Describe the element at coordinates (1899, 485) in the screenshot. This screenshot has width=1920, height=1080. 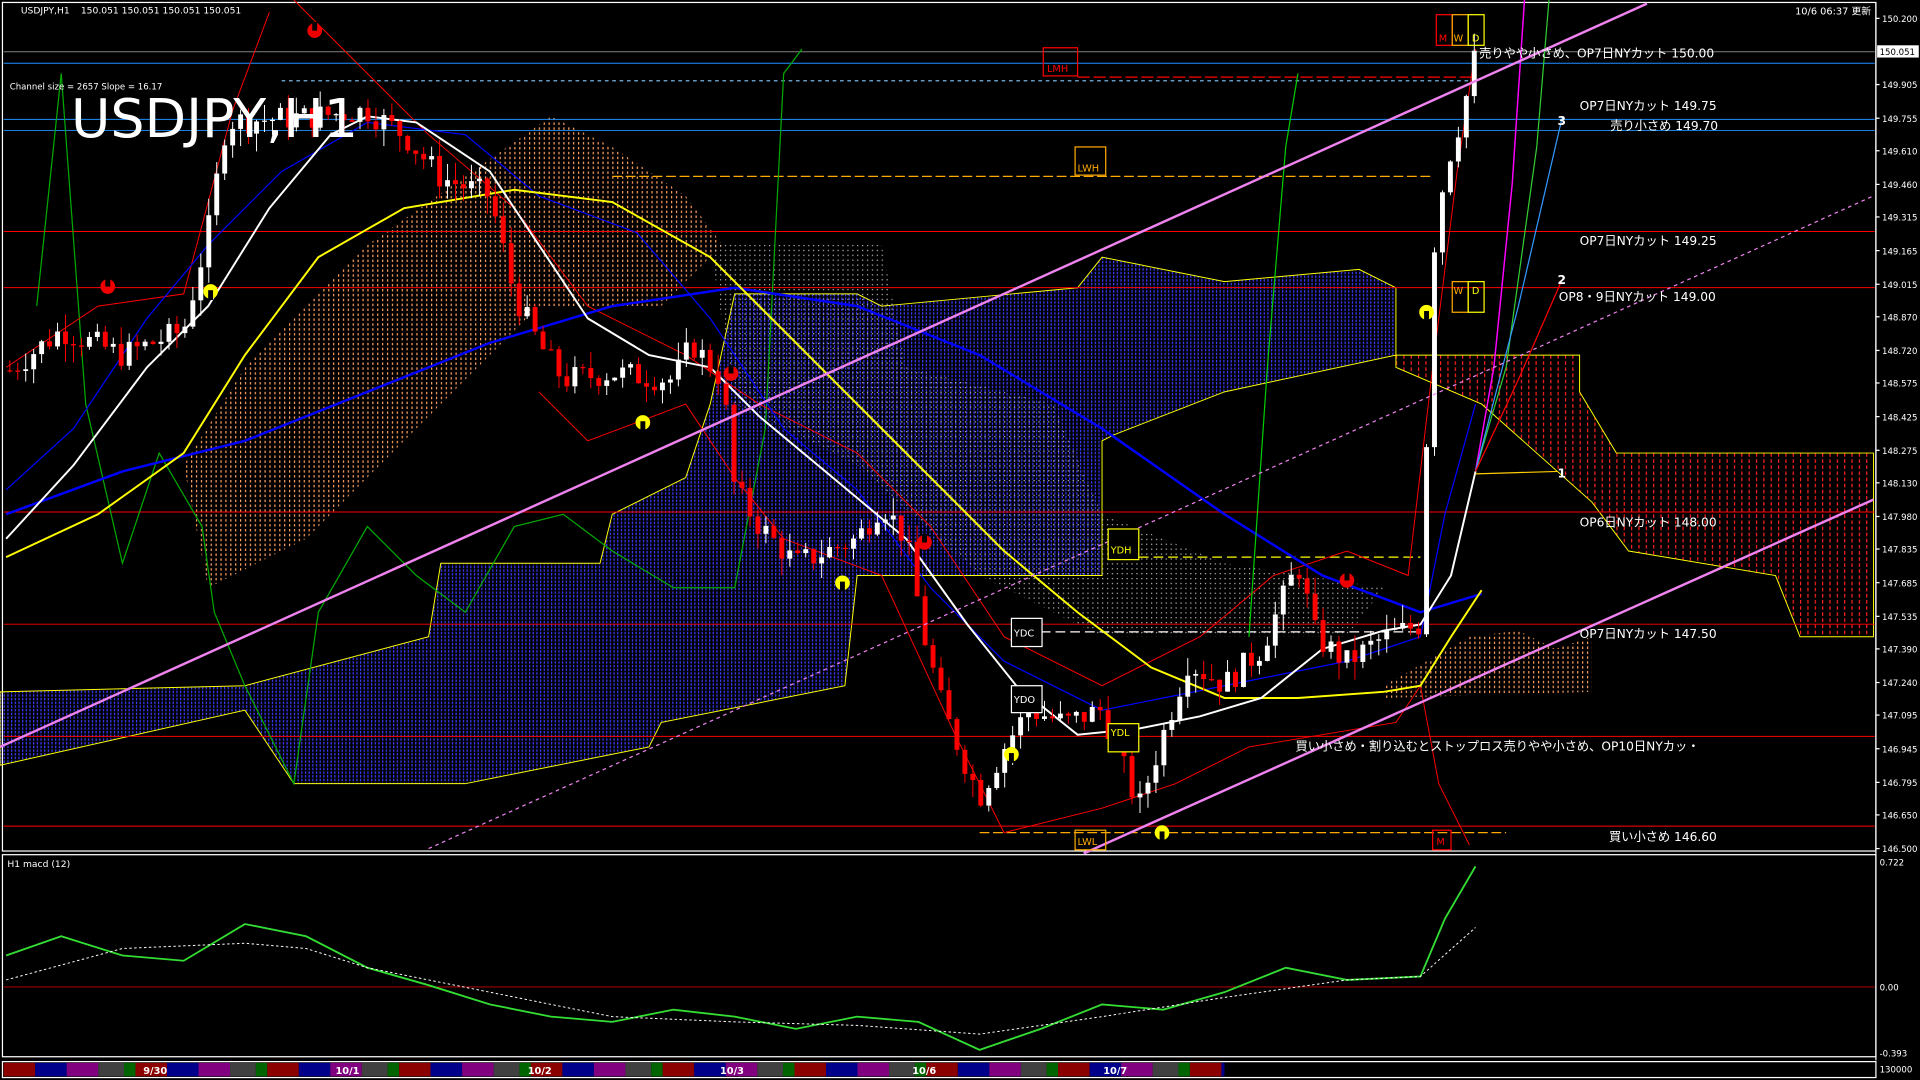
I see `price-tick-label: 148.130` at that location.